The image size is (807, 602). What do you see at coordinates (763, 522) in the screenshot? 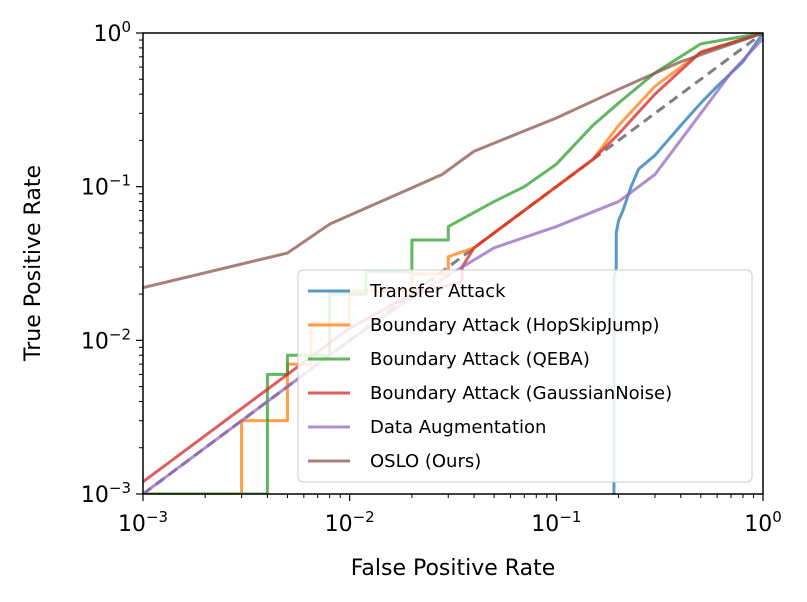
I see `x-tick-label: 10⁰` at bounding box center [763, 522].